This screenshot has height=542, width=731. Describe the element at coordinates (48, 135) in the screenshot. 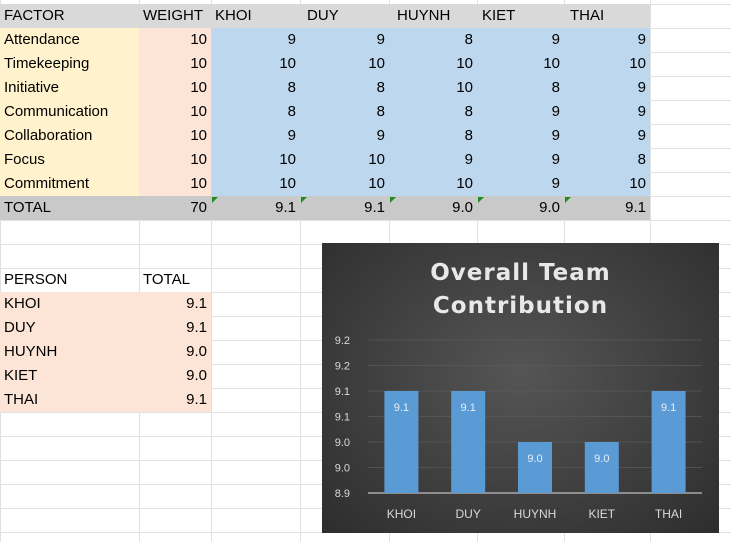

I see `factor-cell-text: Collaboration` at that location.